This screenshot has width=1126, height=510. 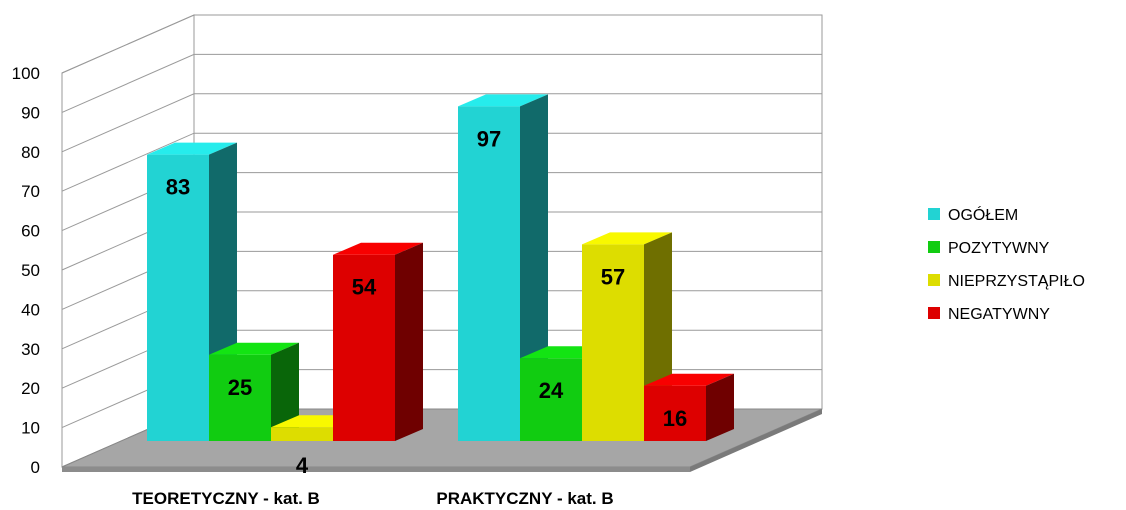 I want to click on legend-item: POZYTYWNY, so click(x=989, y=248).